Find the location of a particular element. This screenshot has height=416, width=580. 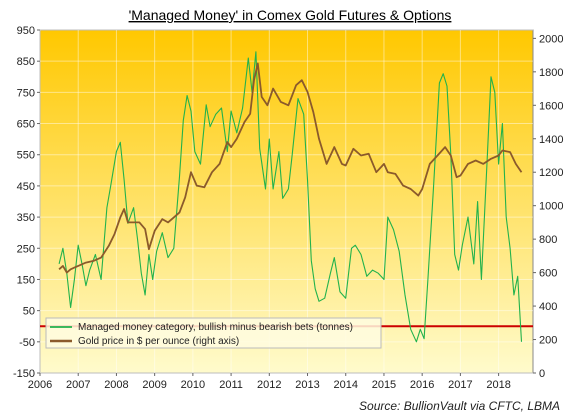

x-tick-label: 2006 is located at coordinates (40, 385).